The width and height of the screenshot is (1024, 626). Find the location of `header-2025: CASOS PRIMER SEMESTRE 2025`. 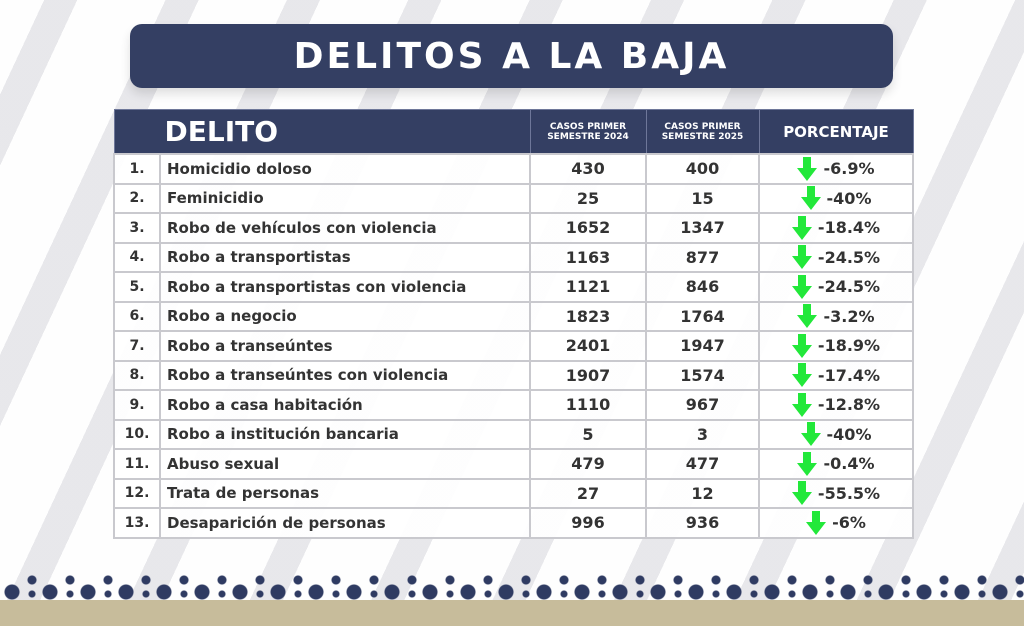

header-2025: CASOS PRIMER SEMESTRE 2025 is located at coordinates (702, 132).